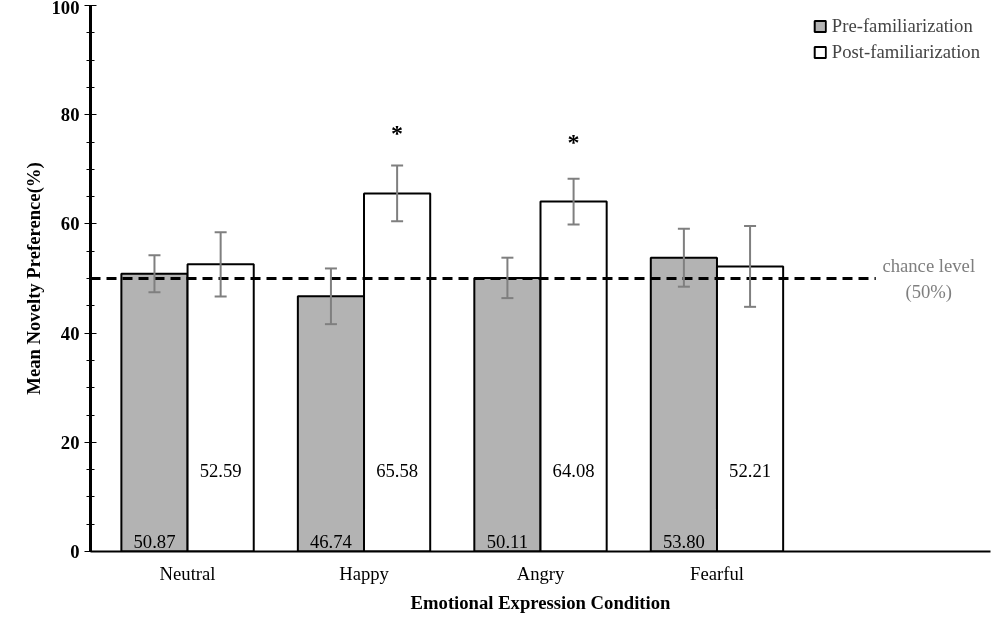 The width and height of the screenshot is (1003, 620). What do you see at coordinates (750, 470) in the screenshot?
I see `data-label: 52.21` at bounding box center [750, 470].